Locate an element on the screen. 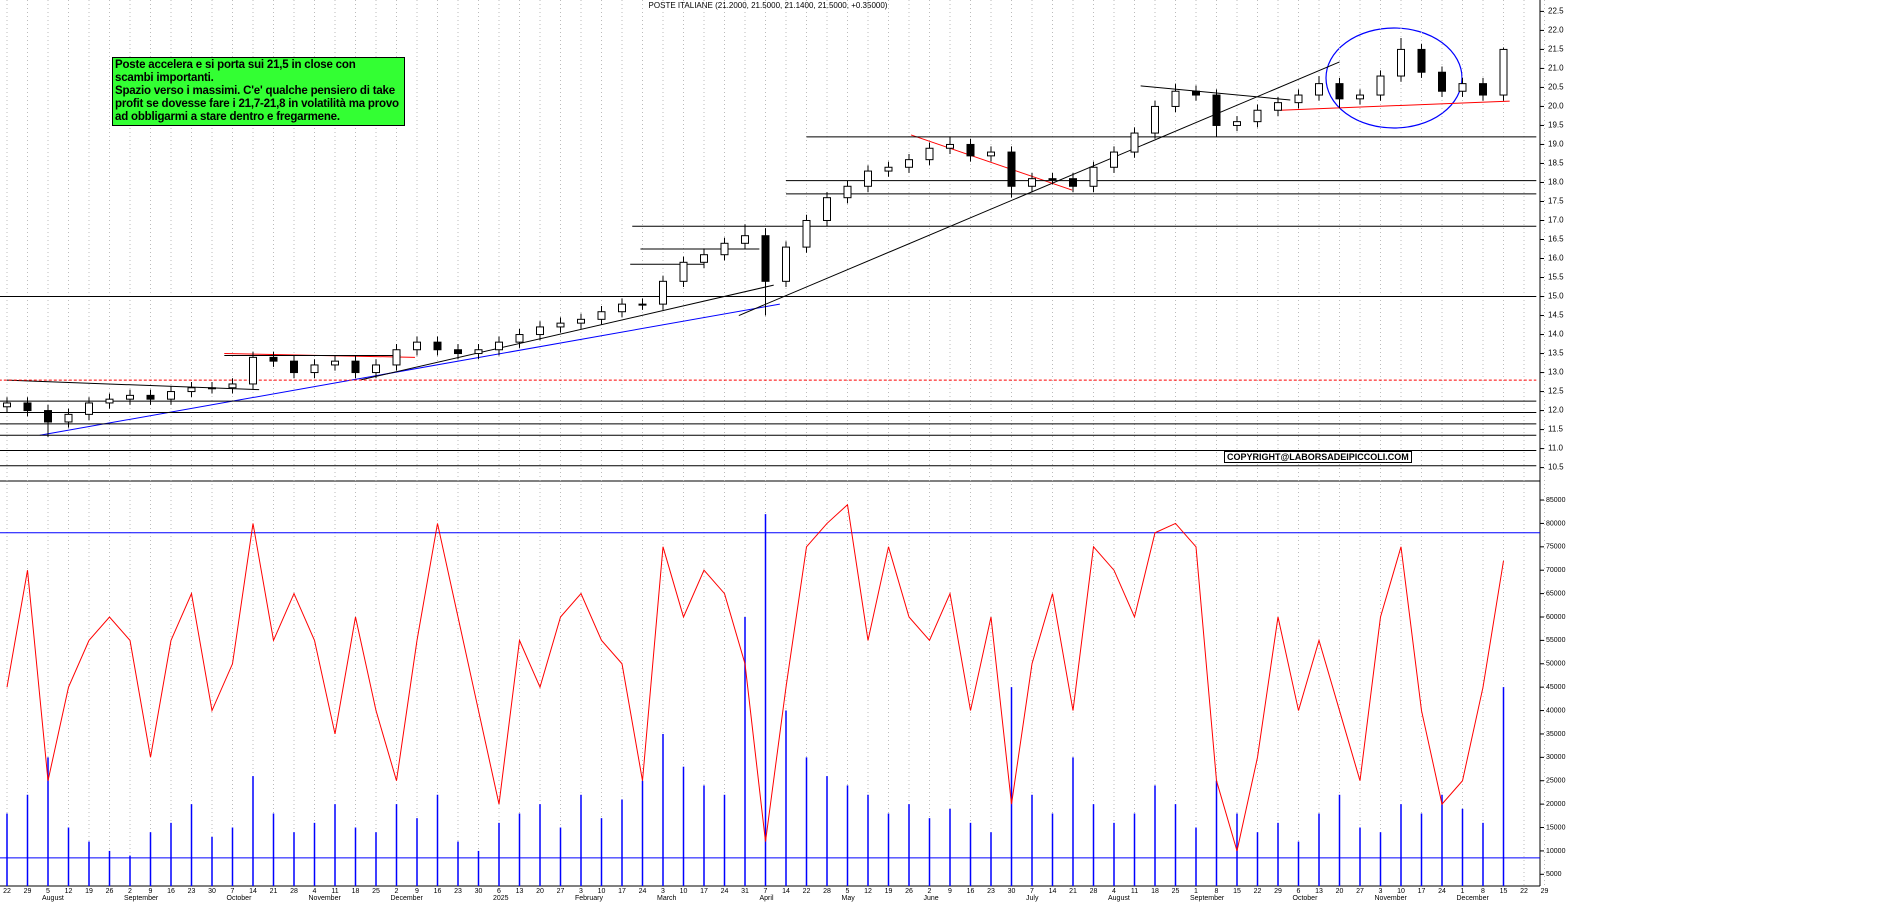 This screenshot has width=1890, height=902. y2-tick-label: 50000 is located at coordinates (1556, 664).